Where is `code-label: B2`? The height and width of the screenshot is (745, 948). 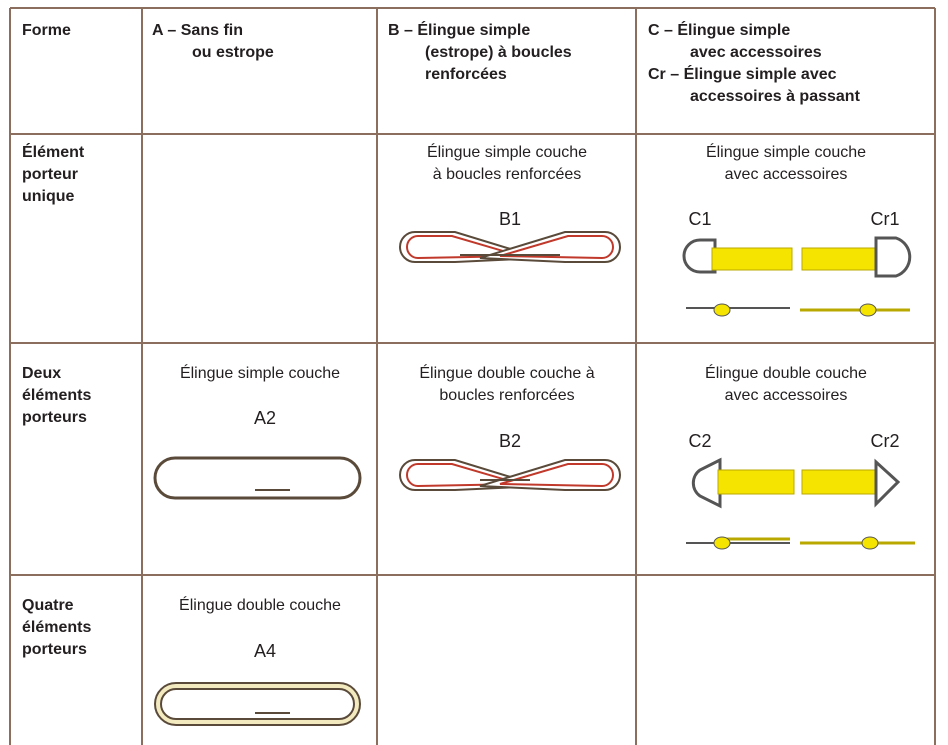 code-label: B2 is located at coordinates (510, 441).